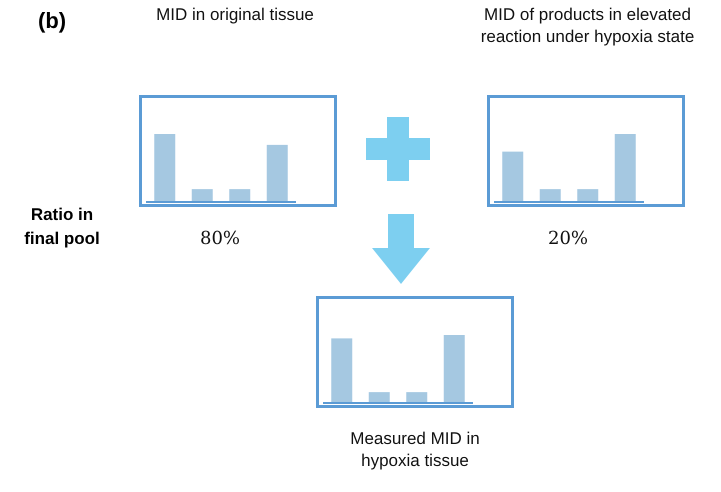  What do you see at coordinates (415, 450) in the screenshot?
I see `text: Measured MID in hypoxia tissue` at bounding box center [415, 450].